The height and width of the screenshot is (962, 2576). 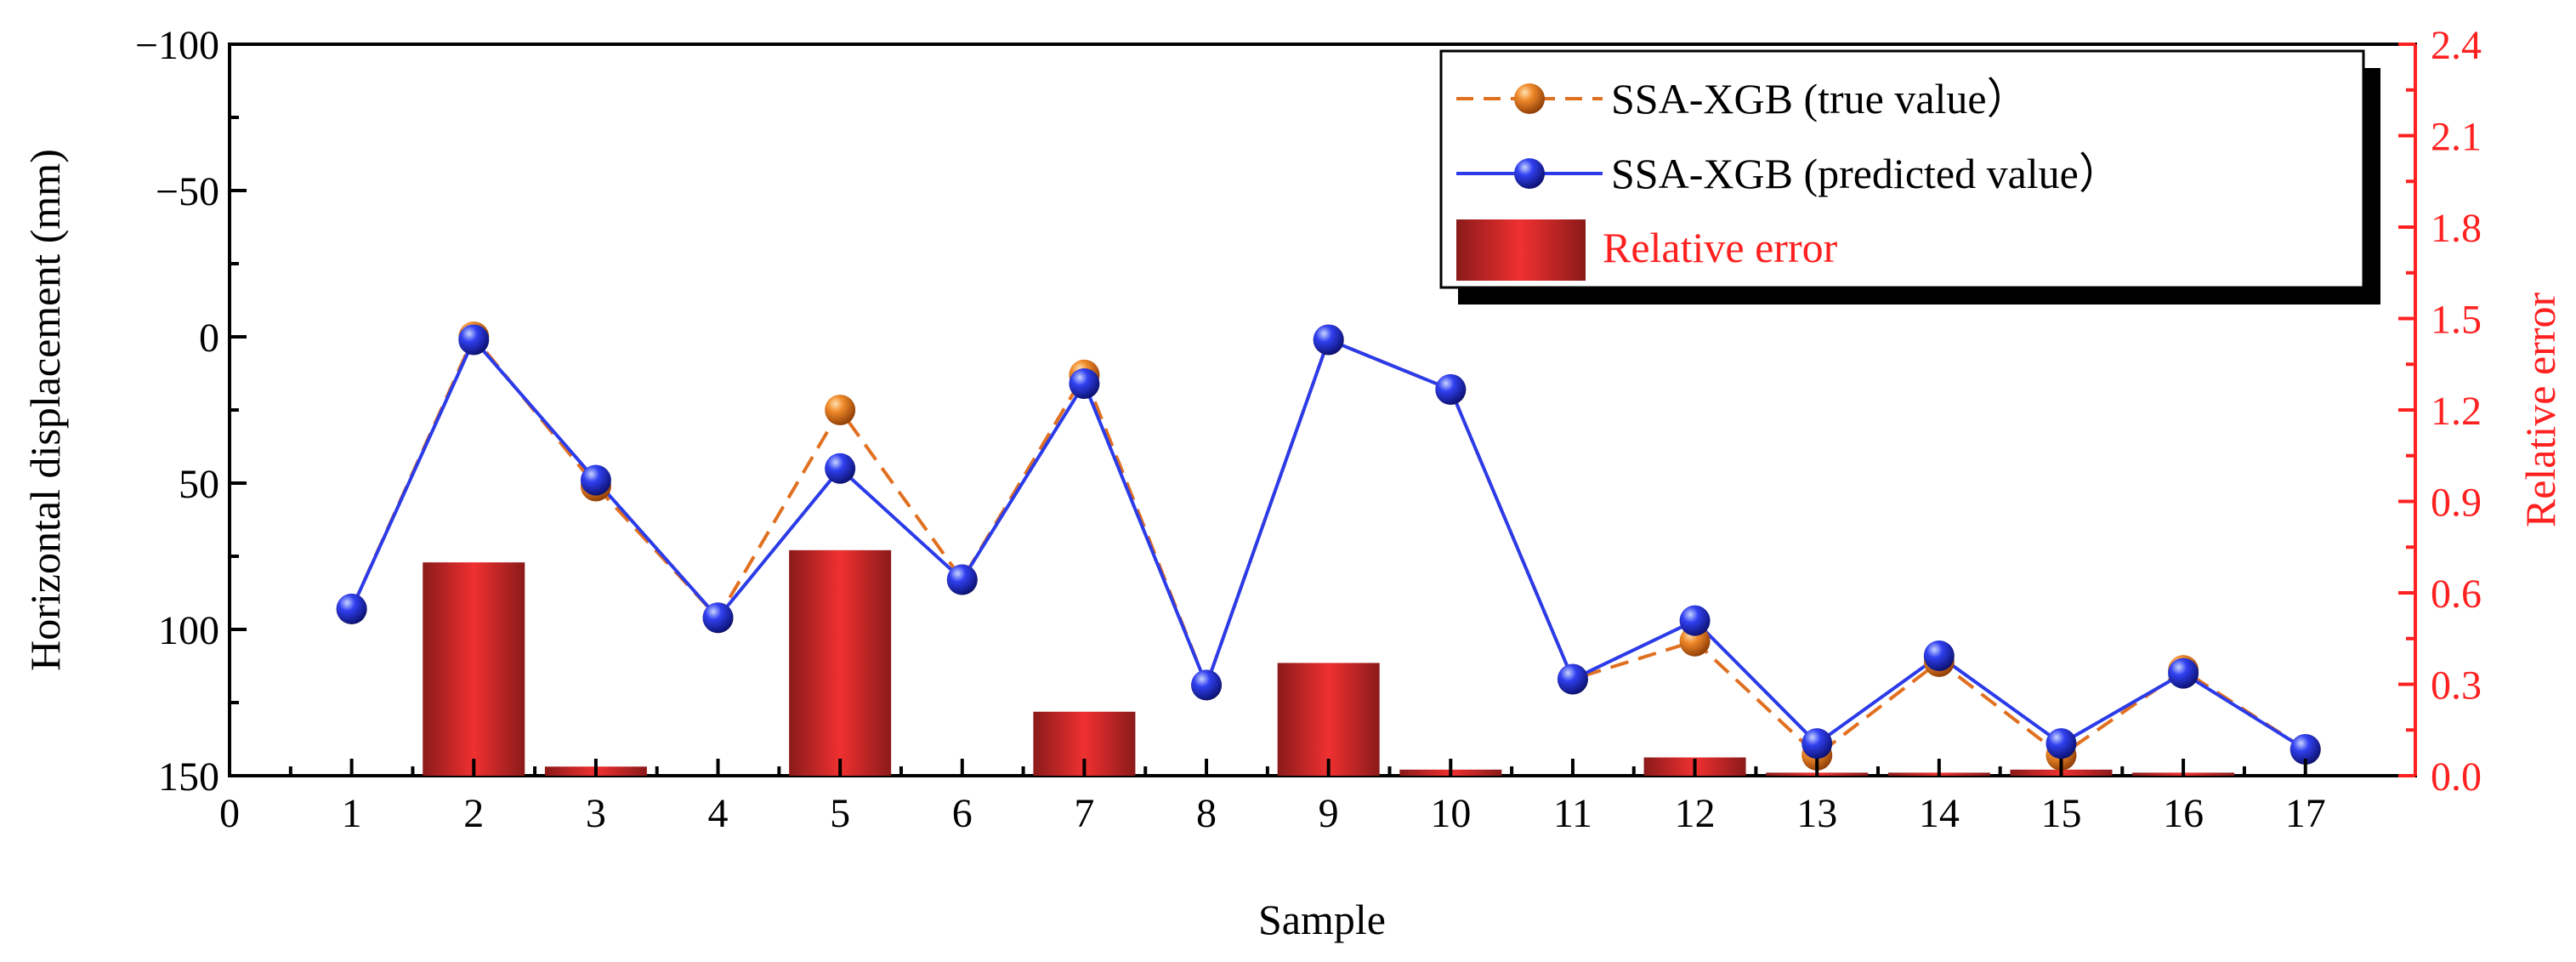 What do you see at coordinates (209, 338) in the screenshot?
I see `left-tick-label: 0` at bounding box center [209, 338].